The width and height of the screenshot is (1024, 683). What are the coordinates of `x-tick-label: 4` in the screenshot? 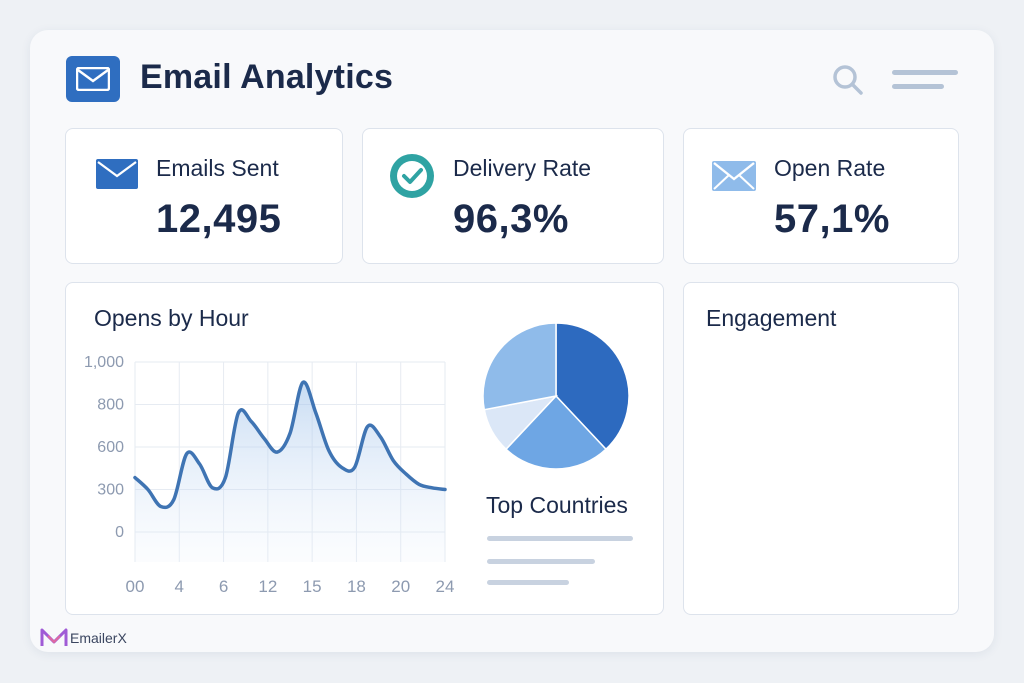 It's located at (179, 586).